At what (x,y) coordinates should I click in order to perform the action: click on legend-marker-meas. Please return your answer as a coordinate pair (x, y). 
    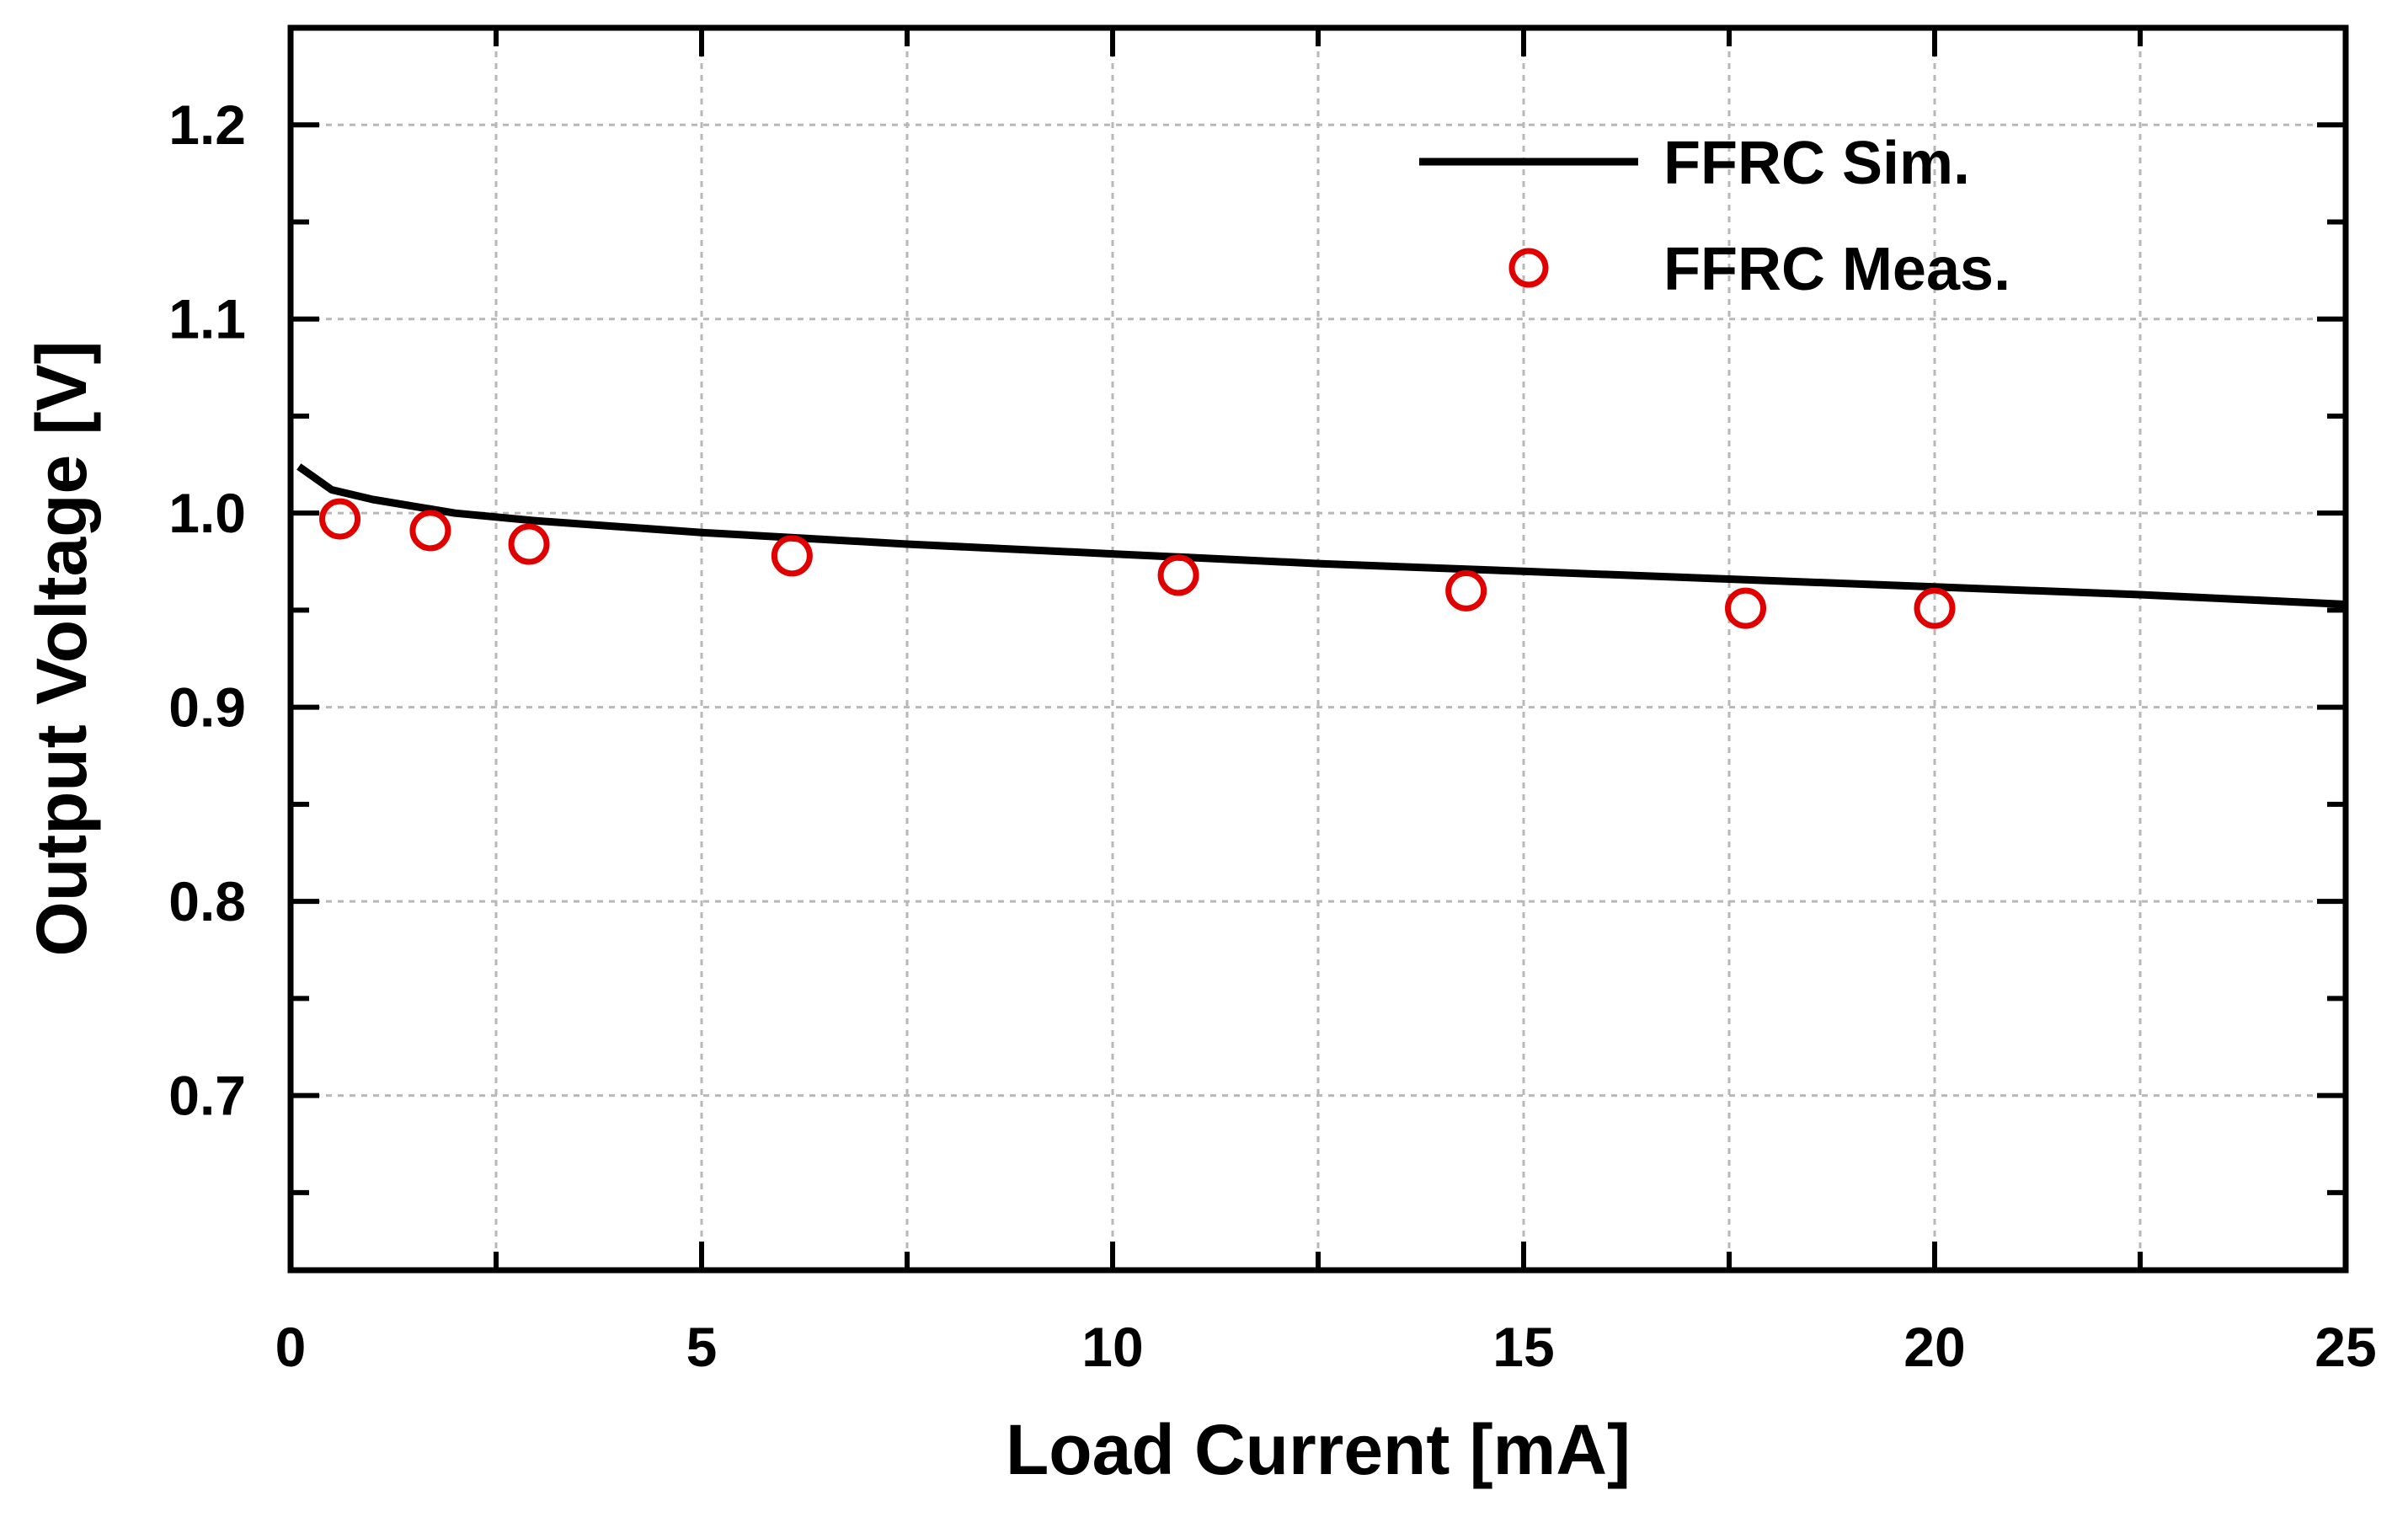
    Looking at the image, I should click on (1528, 268).